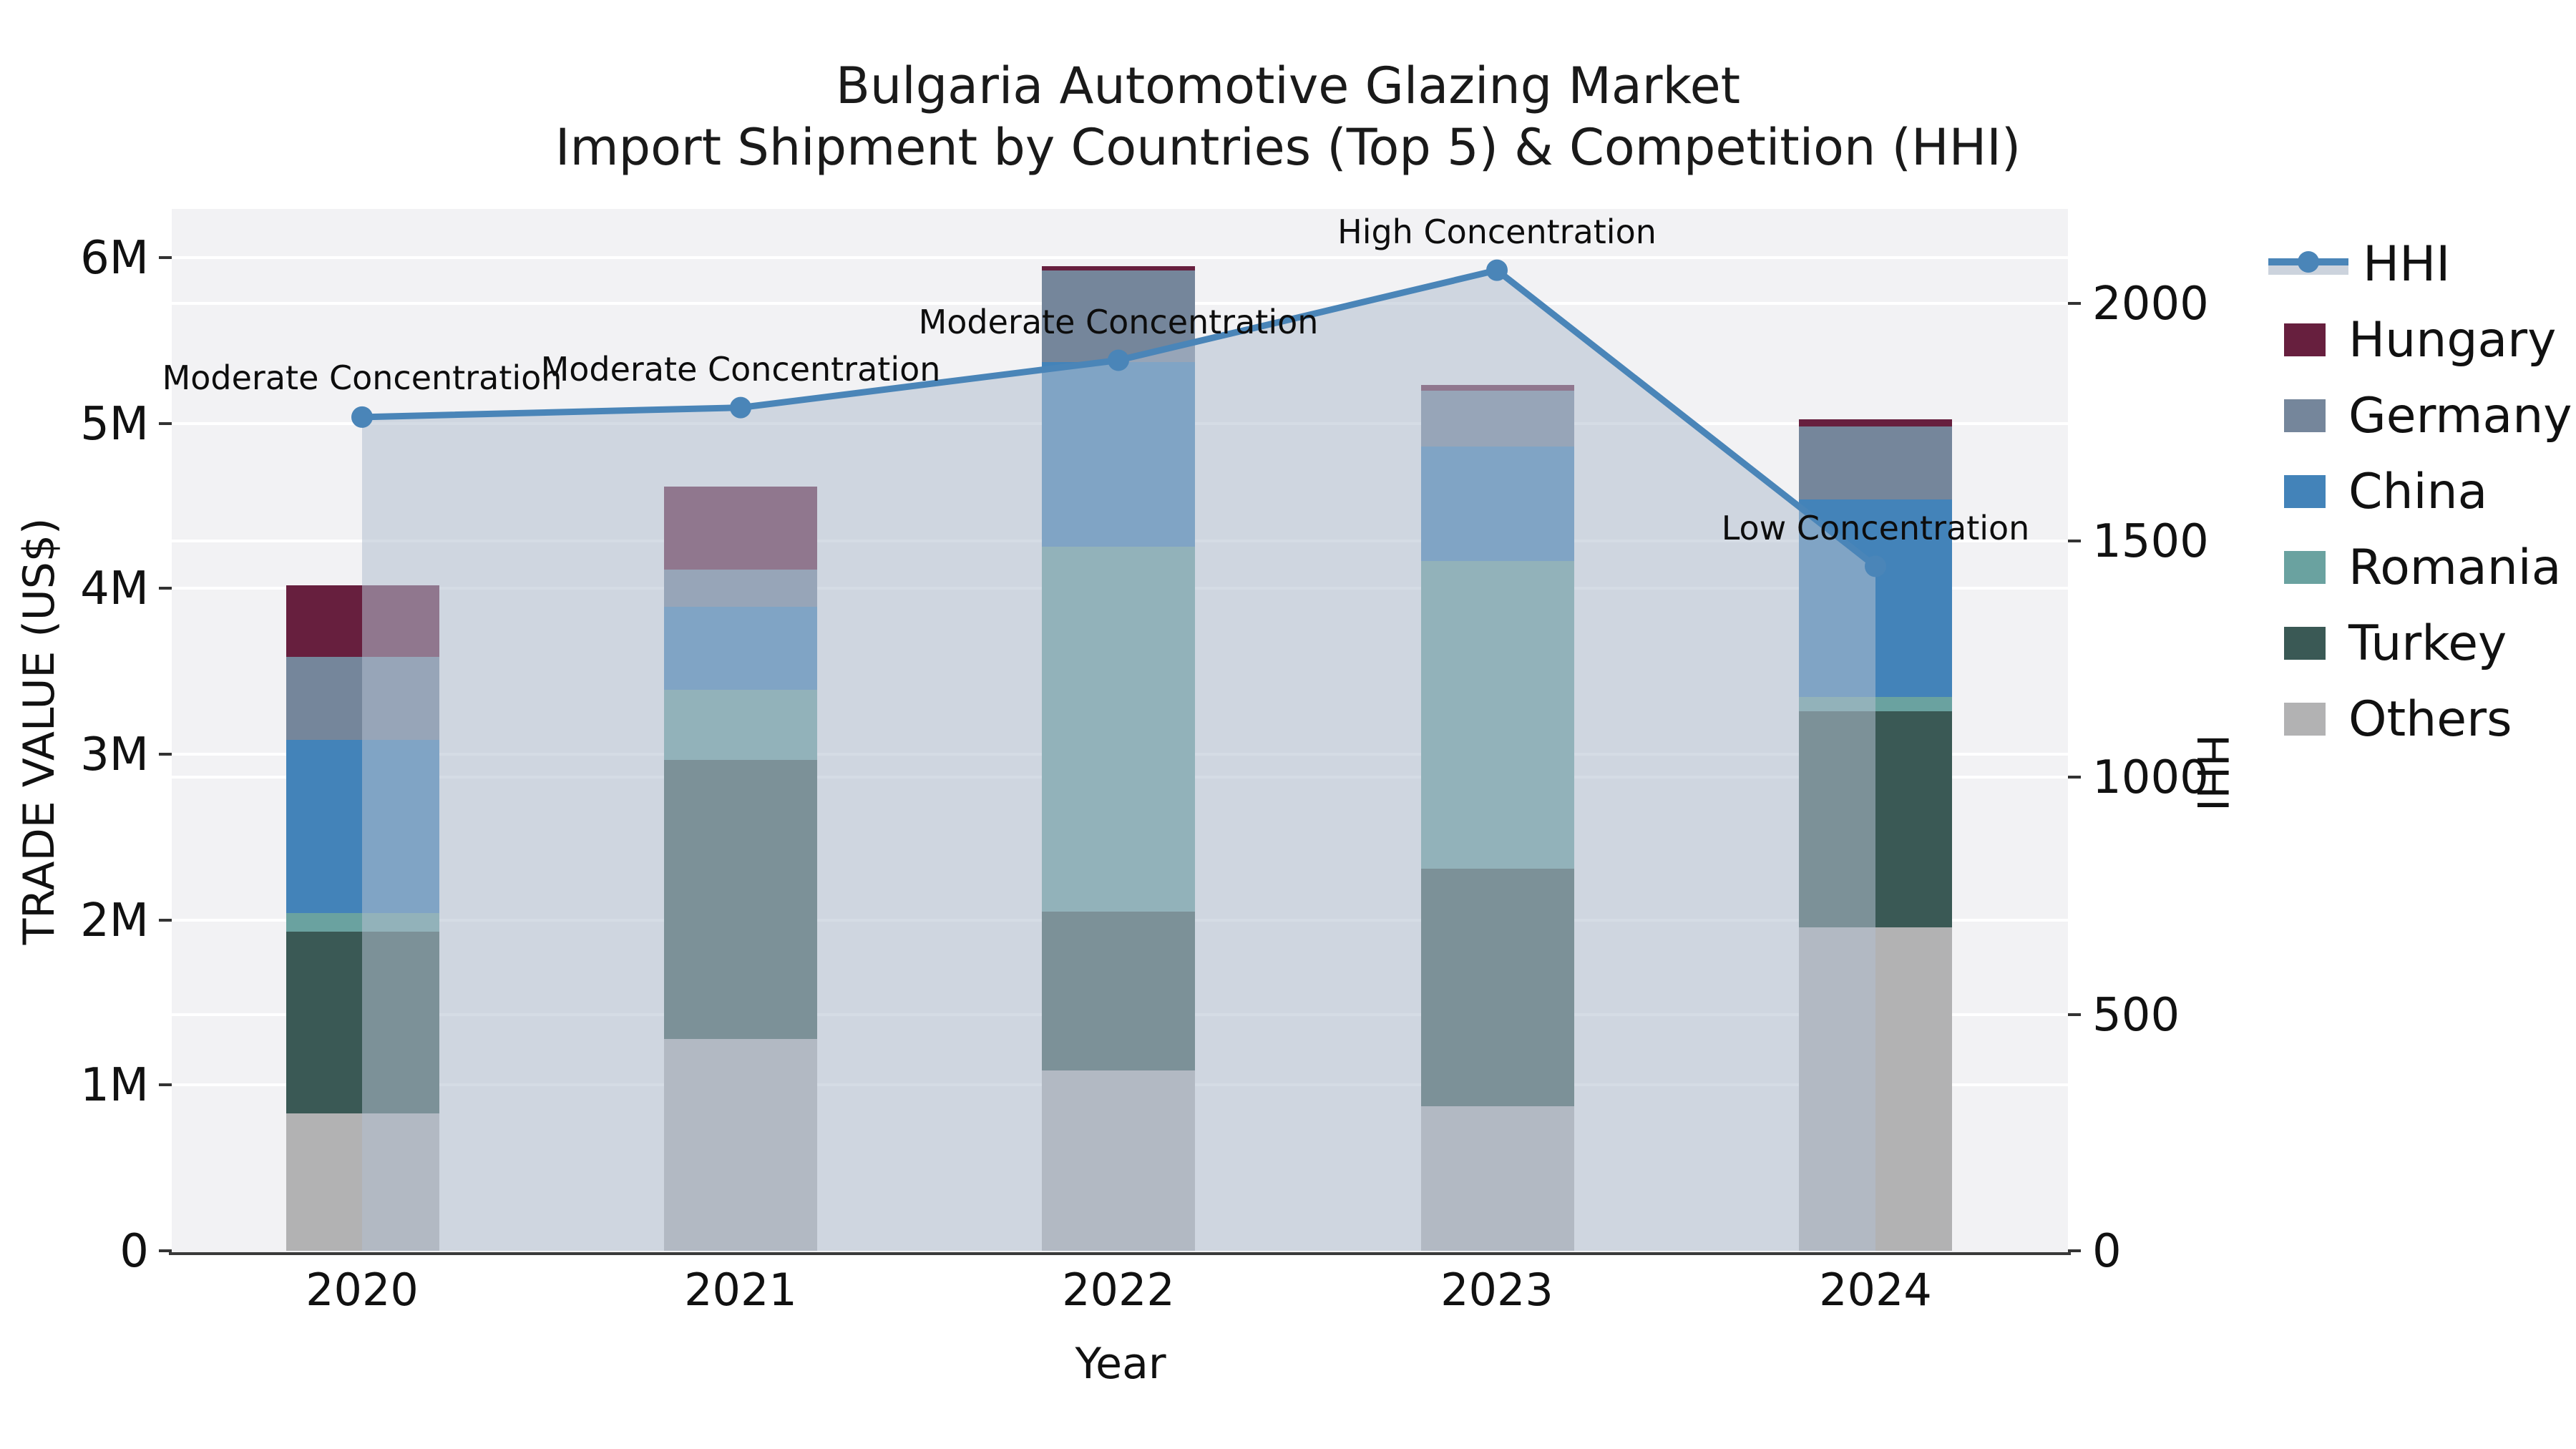 The width and height of the screenshot is (2576, 1449). What do you see at coordinates (165, 588) in the screenshot?
I see `y-axis-left-tickmark-4M` at bounding box center [165, 588].